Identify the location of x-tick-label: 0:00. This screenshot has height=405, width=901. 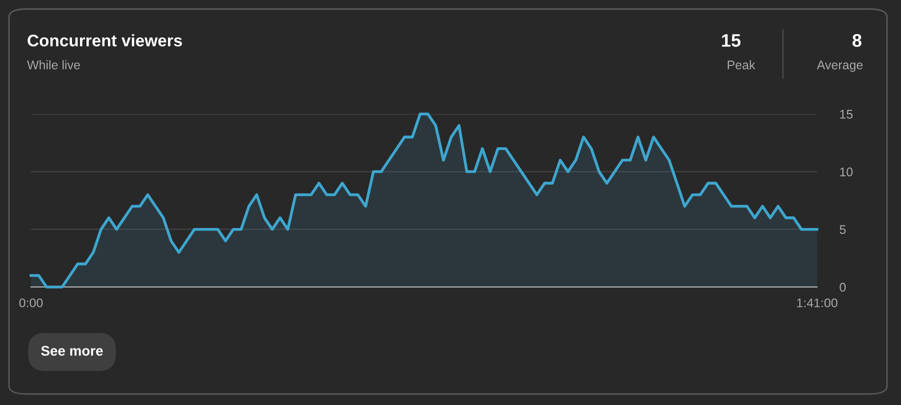
(31, 303).